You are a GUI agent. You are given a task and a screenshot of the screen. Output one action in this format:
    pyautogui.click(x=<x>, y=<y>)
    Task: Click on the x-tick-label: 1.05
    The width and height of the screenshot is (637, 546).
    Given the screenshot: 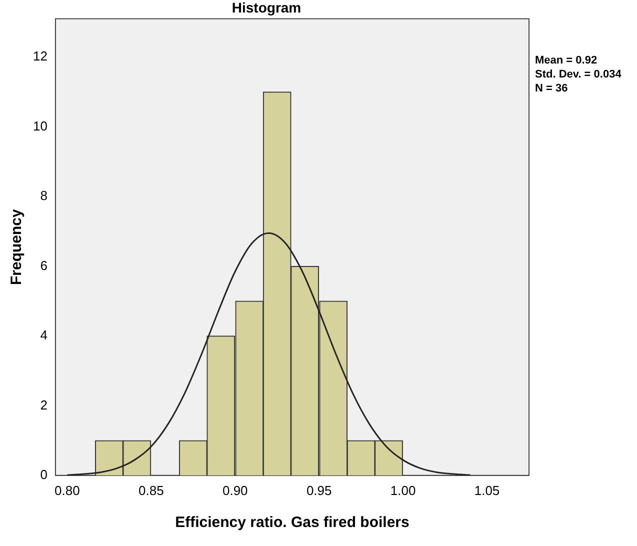 What is the action you would take?
    pyautogui.click(x=487, y=490)
    